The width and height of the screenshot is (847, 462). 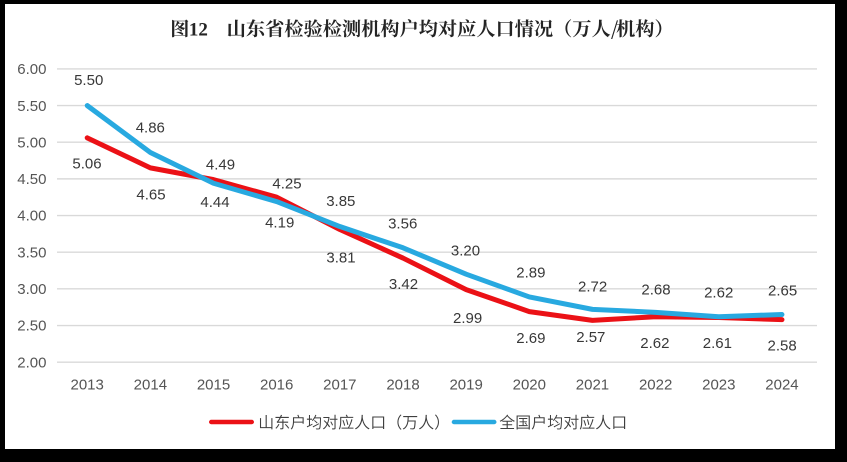 What do you see at coordinates (465, 251) in the screenshot?
I see `svg-text: 3.20` at bounding box center [465, 251].